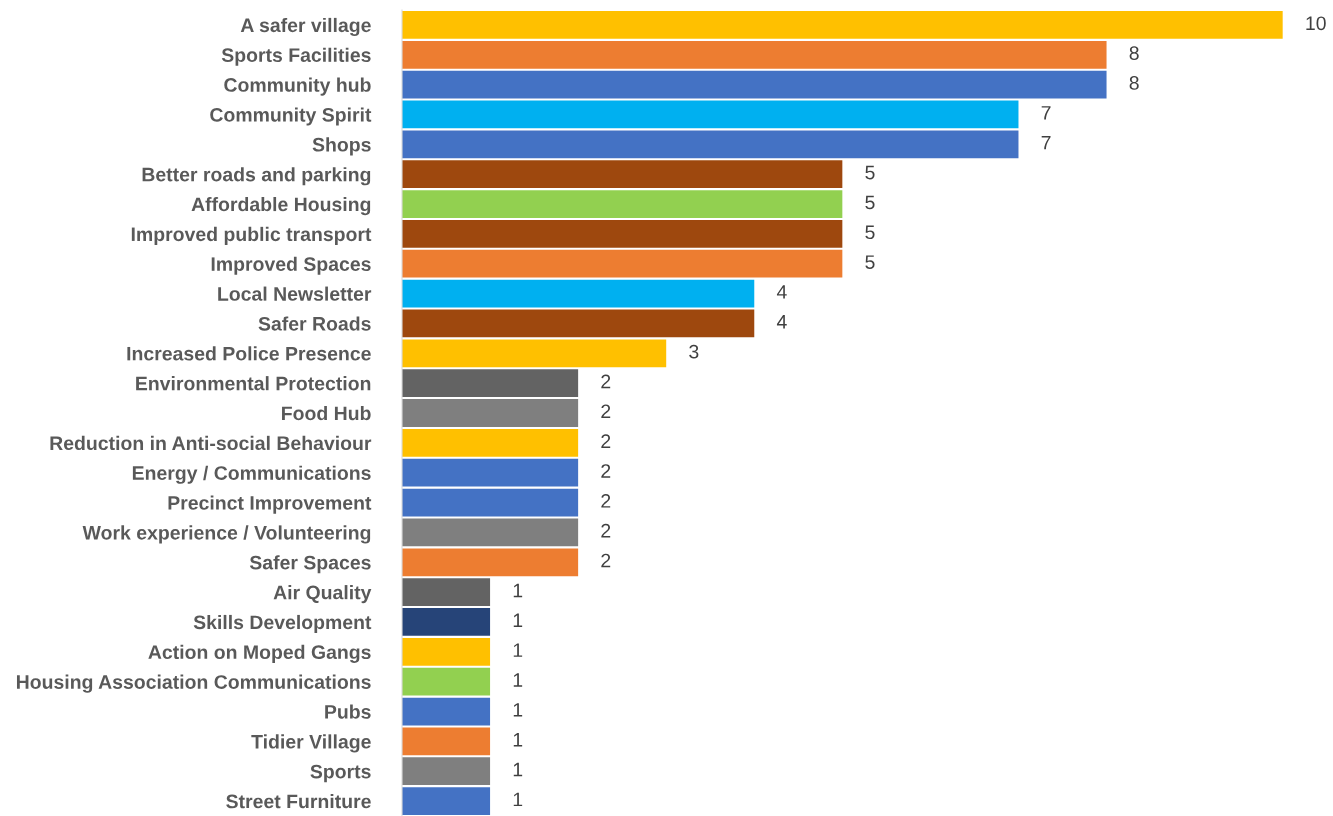 This screenshot has width=1333, height=816. What do you see at coordinates (310, 564) in the screenshot?
I see `y-tick-label: Safer Spaces` at bounding box center [310, 564].